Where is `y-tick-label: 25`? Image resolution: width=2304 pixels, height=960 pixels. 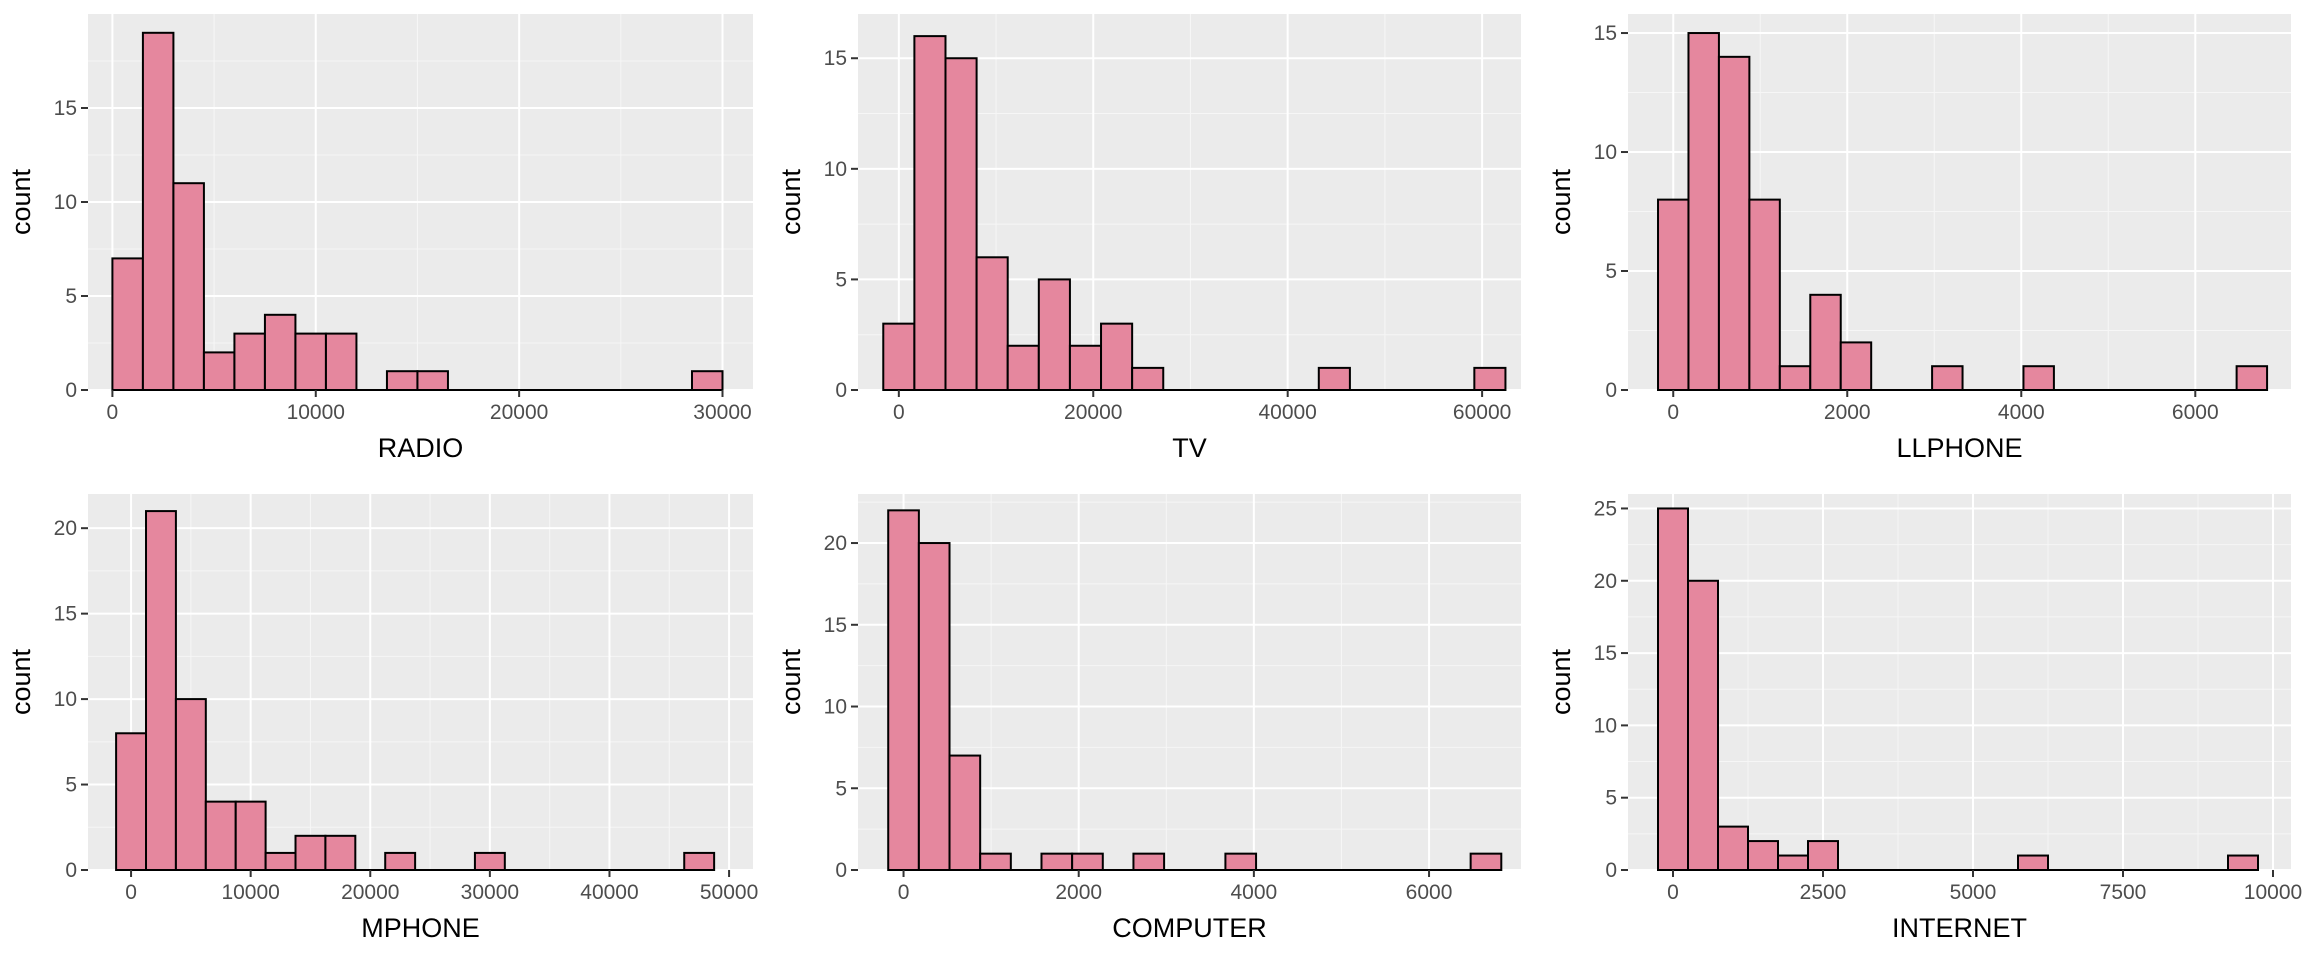
y-tick-label: 25 is located at coordinates (1605, 508).